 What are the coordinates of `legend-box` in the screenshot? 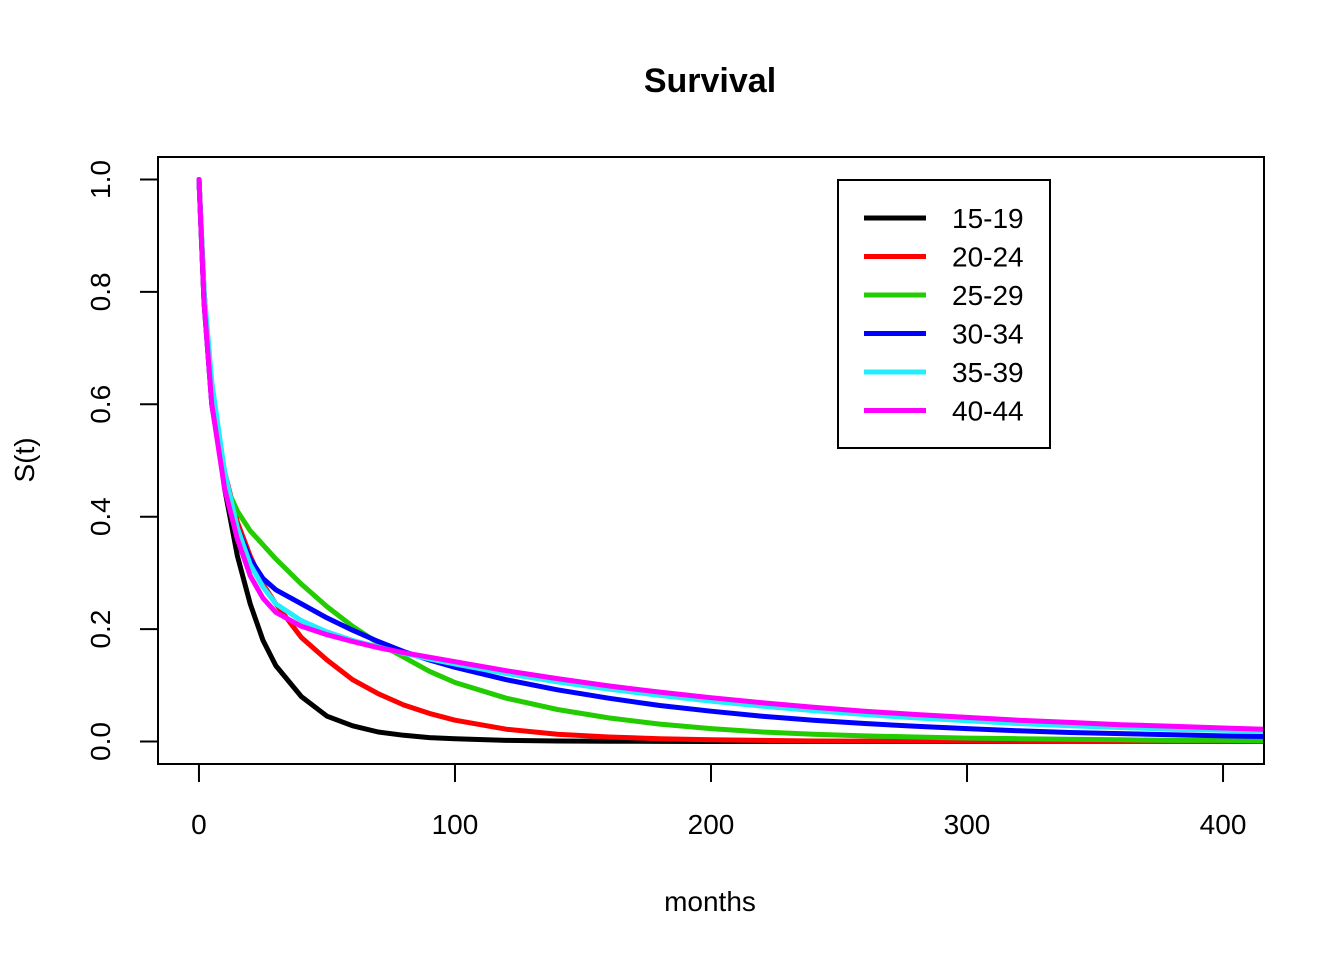 It's located at (944, 314).